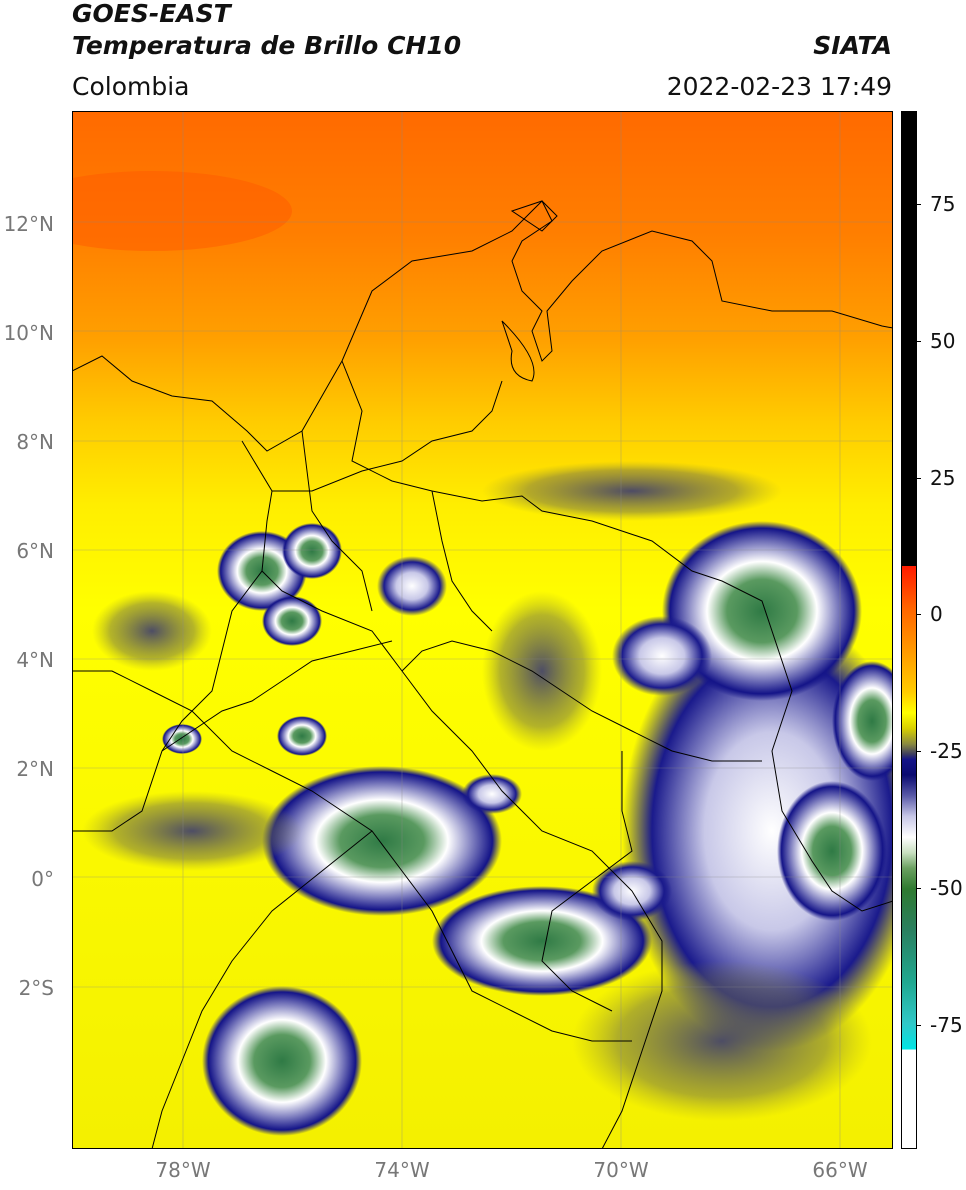 Image resolution: width=966 pixels, height=1190 pixels. I want to click on lat-label-0: 0°, so click(42, 879).